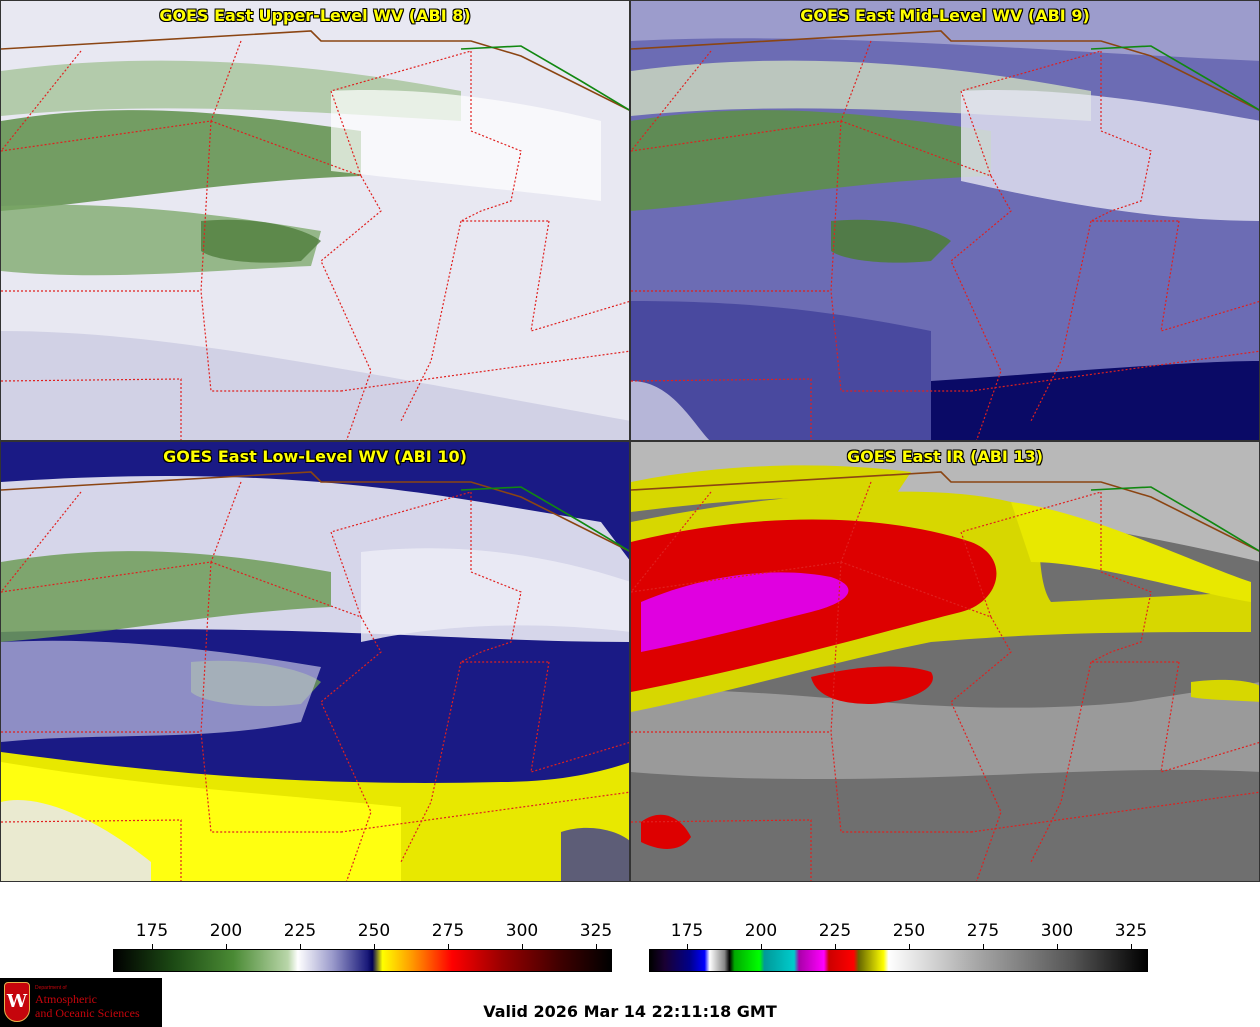 The width and height of the screenshot is (1260, 1027). Describe the element at coordinates (630, 1011) in the screenshot. I see `valid-time: Valid 2026 Mar 14 22:11:18 GMT` at that location.